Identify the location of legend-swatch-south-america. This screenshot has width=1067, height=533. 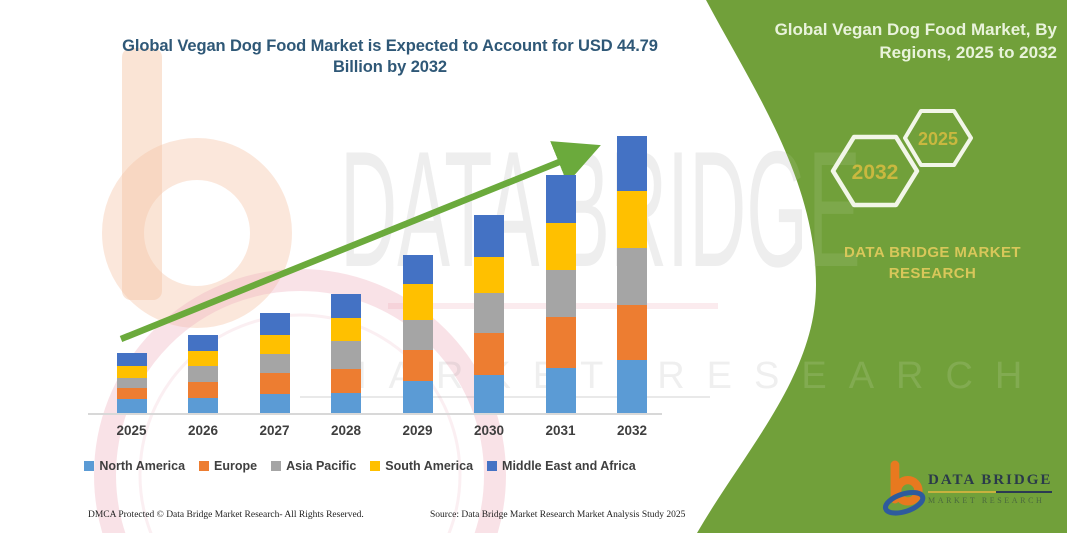
(375, 466).